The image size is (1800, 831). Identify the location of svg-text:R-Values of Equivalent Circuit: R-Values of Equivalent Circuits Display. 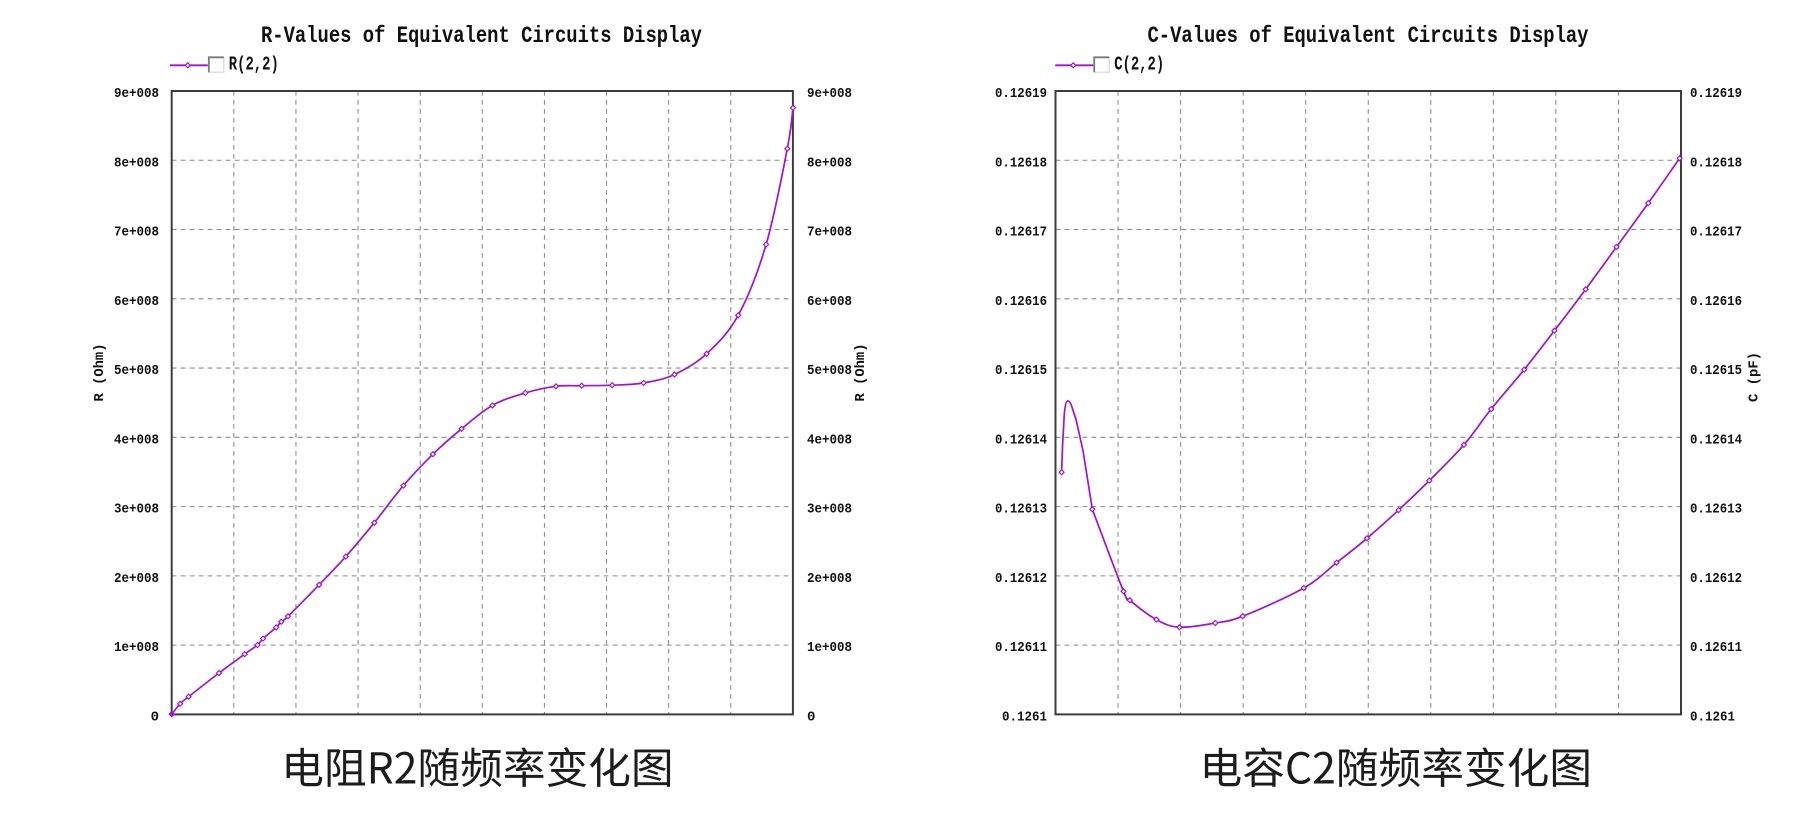
(481, 36).